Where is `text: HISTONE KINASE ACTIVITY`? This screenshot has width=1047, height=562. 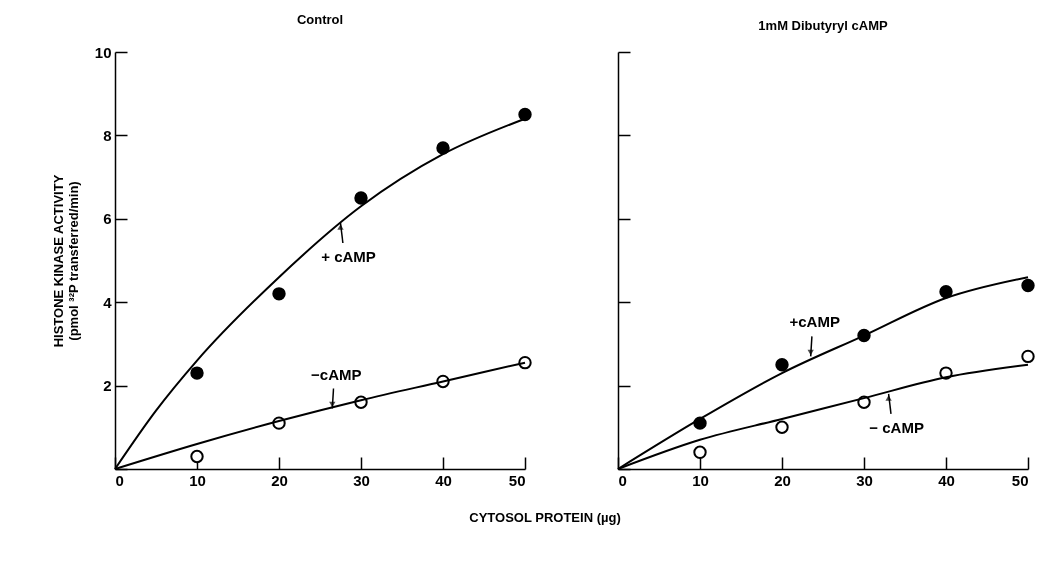 text: HISTONE KINASE ACTIVITY is located at coordinates (58, 261).